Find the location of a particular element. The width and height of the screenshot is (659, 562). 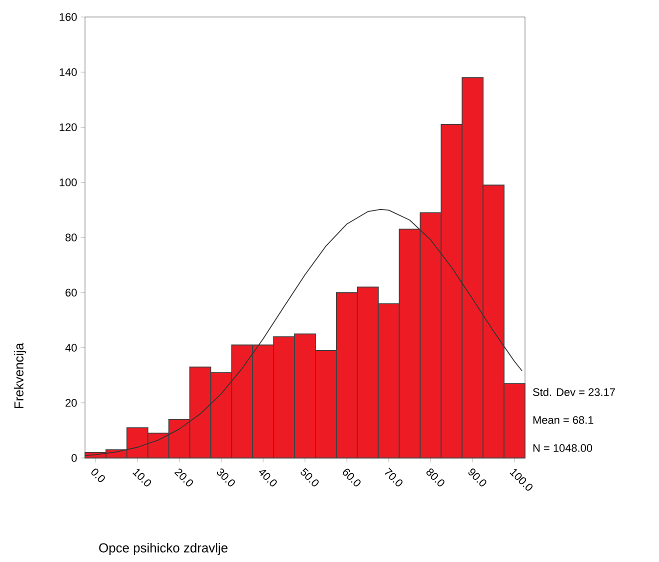

y-tick-label: 120 is located at coordinates (68, 127).